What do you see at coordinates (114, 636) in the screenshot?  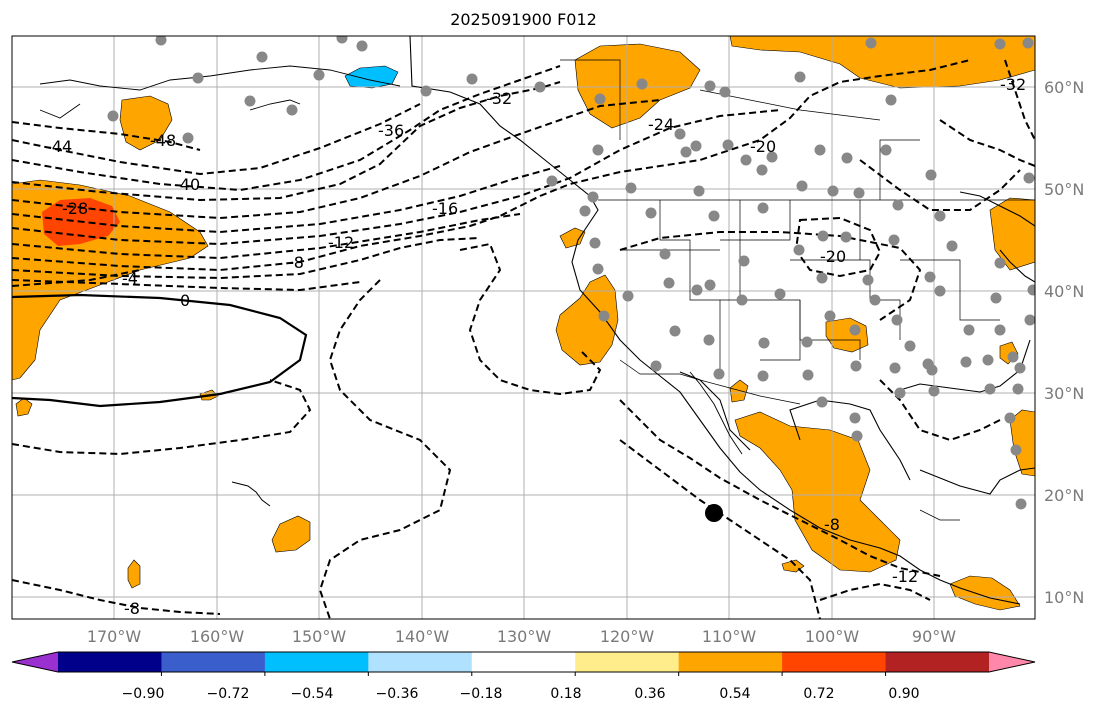 I see `lon-tick-label: 170°W` at bounding box center [114, 636].